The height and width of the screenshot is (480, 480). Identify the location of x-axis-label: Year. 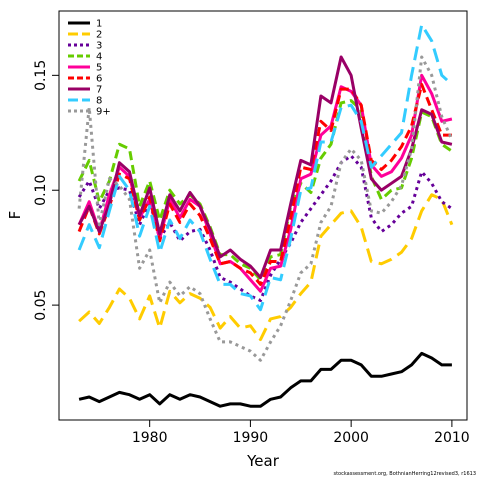
(263, 461).